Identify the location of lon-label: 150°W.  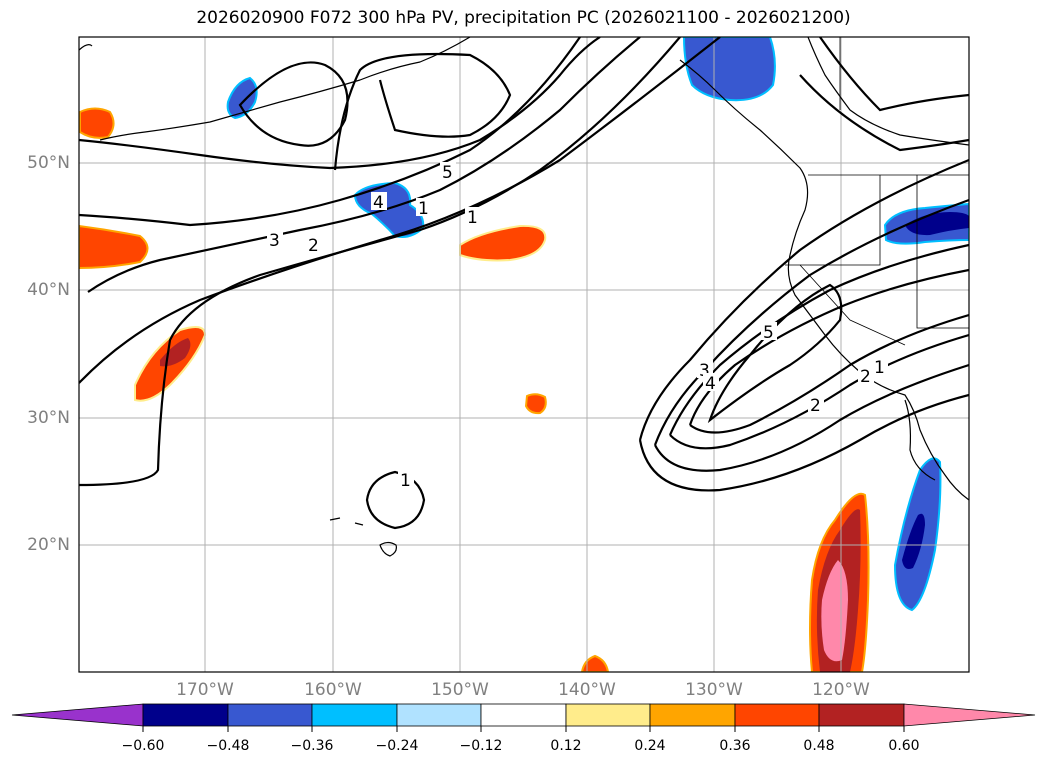
(460, 690).